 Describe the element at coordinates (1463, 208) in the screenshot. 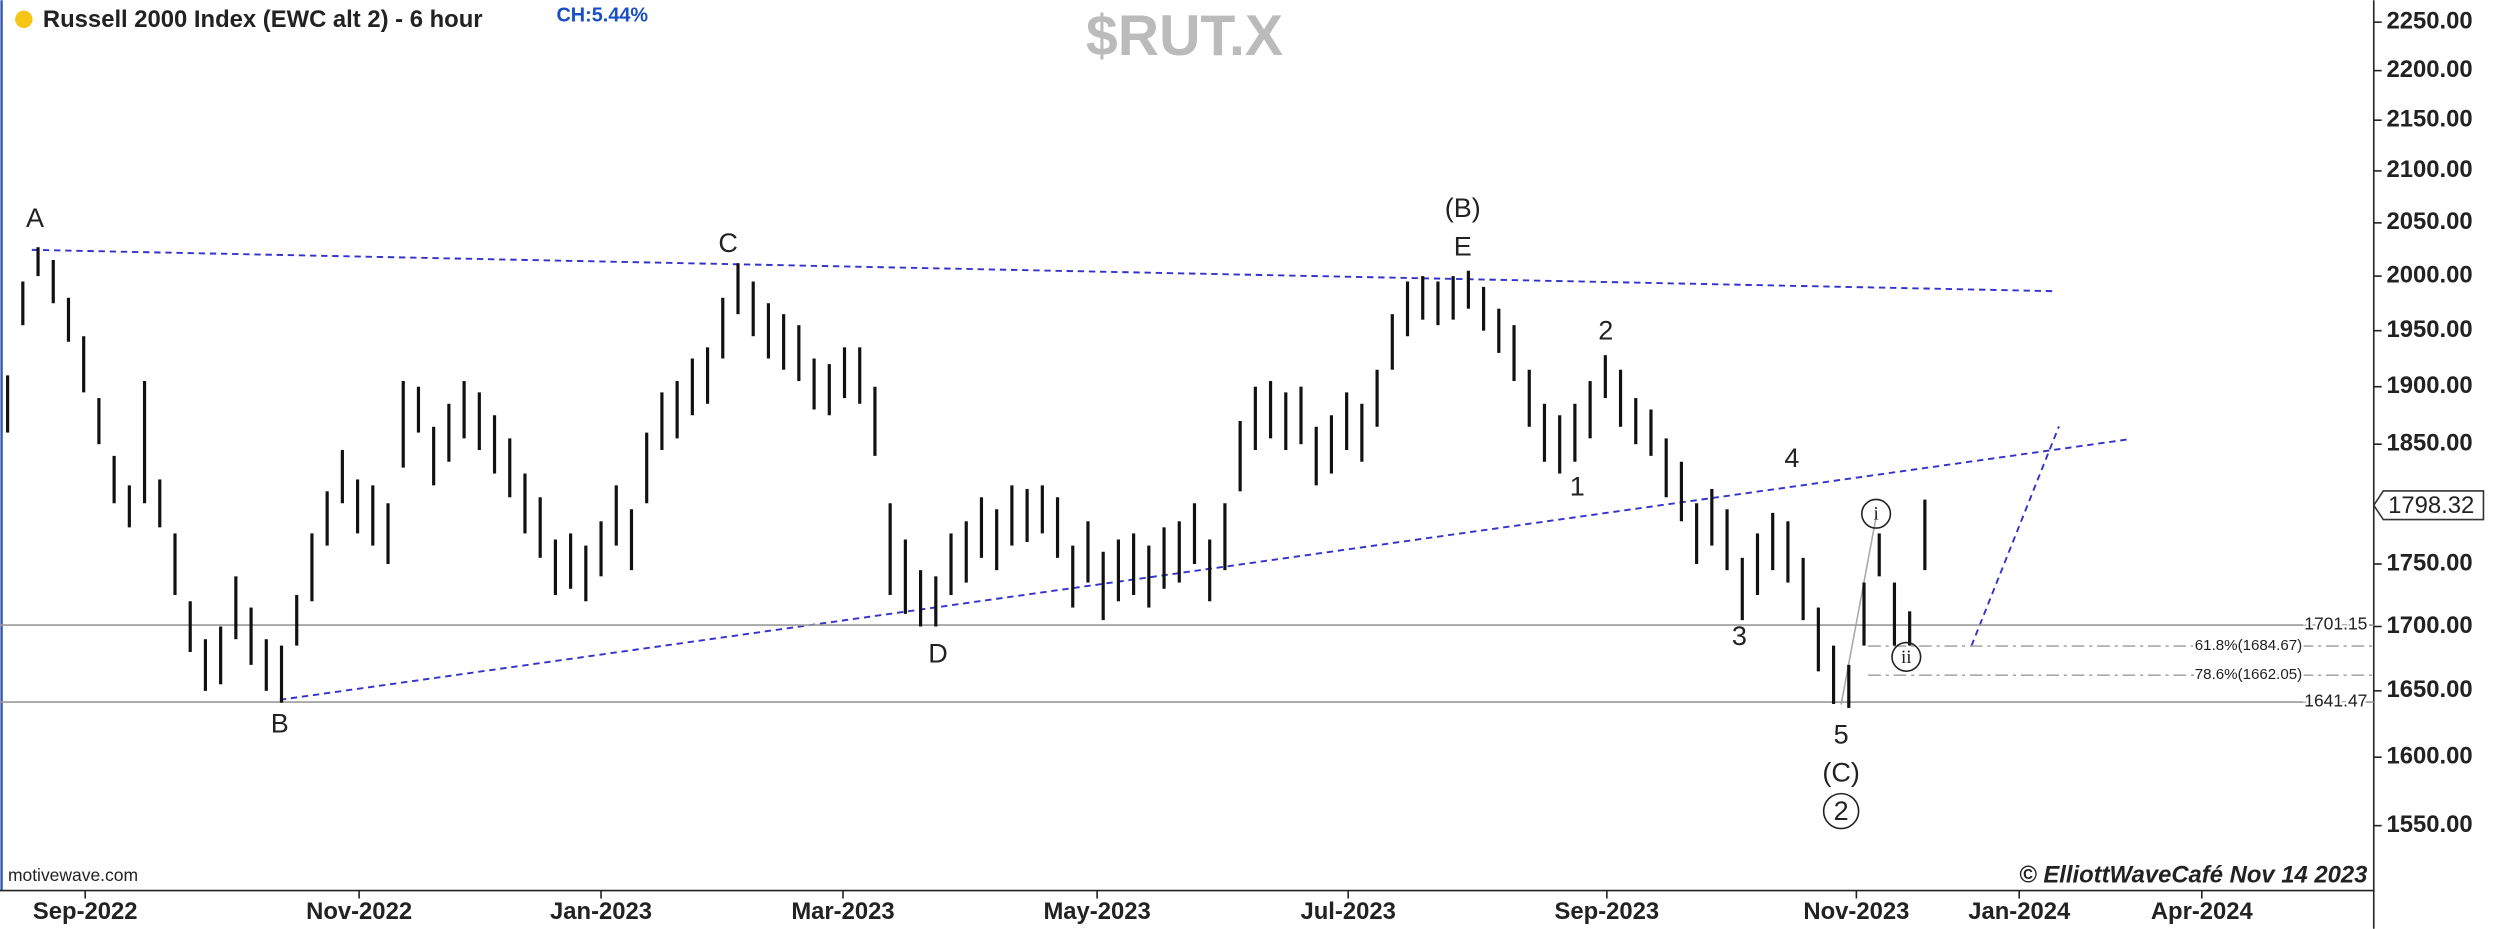

I see `wave-label: (B)` at that location.